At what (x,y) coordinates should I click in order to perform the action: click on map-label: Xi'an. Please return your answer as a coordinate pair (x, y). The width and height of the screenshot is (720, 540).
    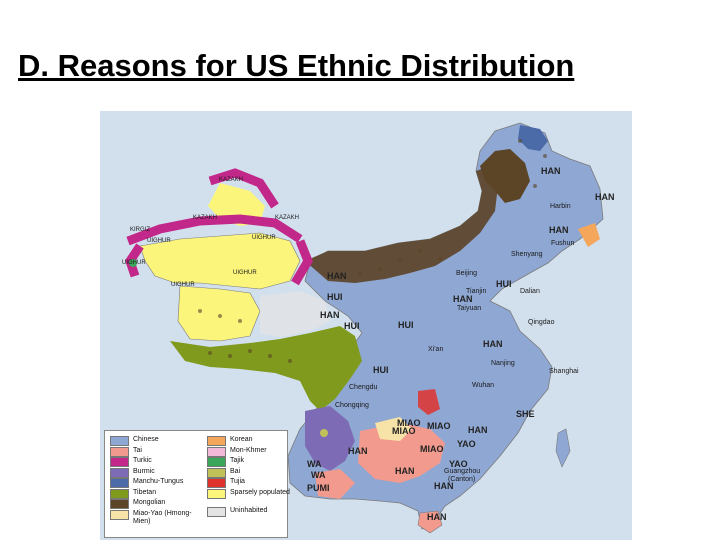
    Looking at the image, I should click on (435, 349).